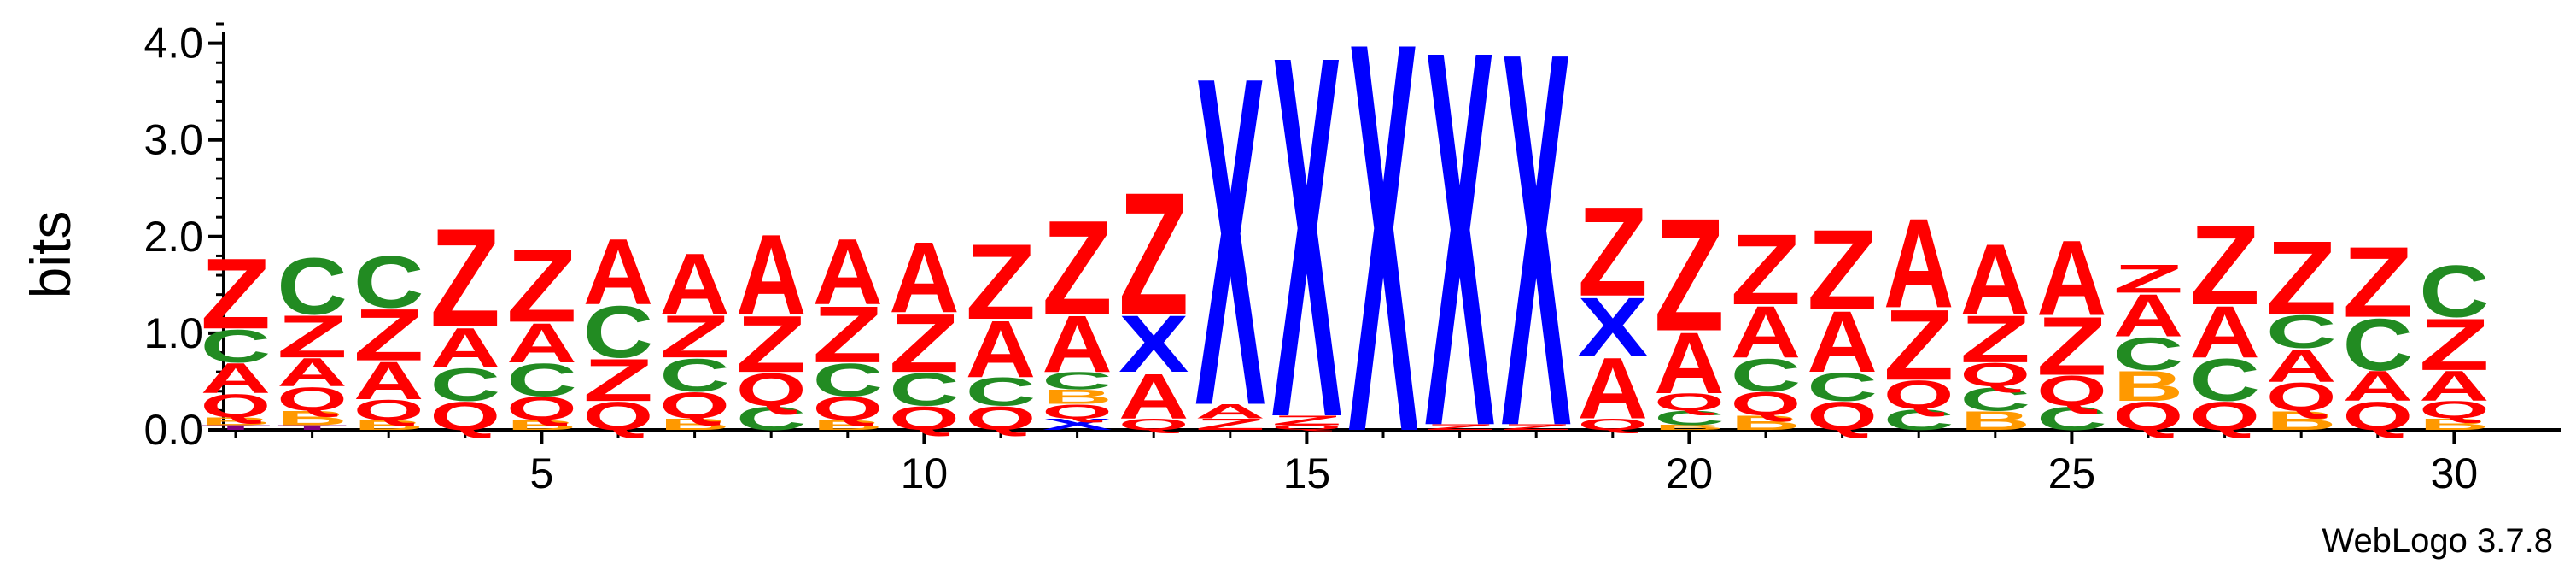  Describe the element at coordinates (184, 237) in the screenshot. I see `y-axis: 0.0 1.0 2.0 3.0 4.0` at that location.